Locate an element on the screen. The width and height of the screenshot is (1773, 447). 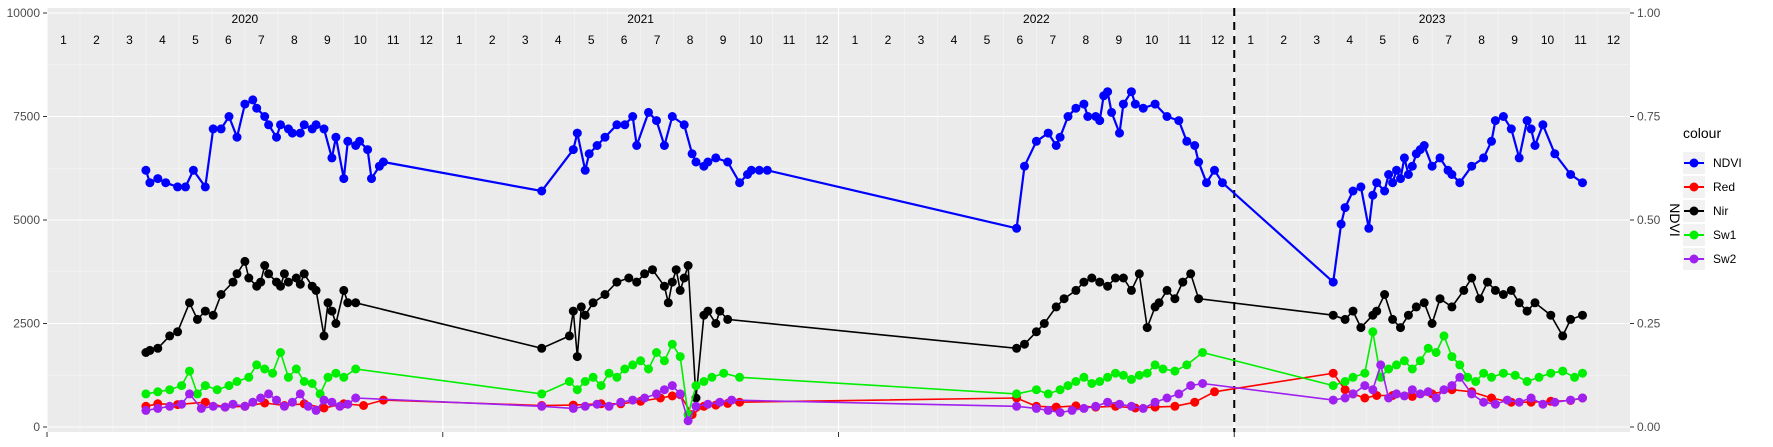
legend-label: NDVI is located at coordinates (1727, 163).